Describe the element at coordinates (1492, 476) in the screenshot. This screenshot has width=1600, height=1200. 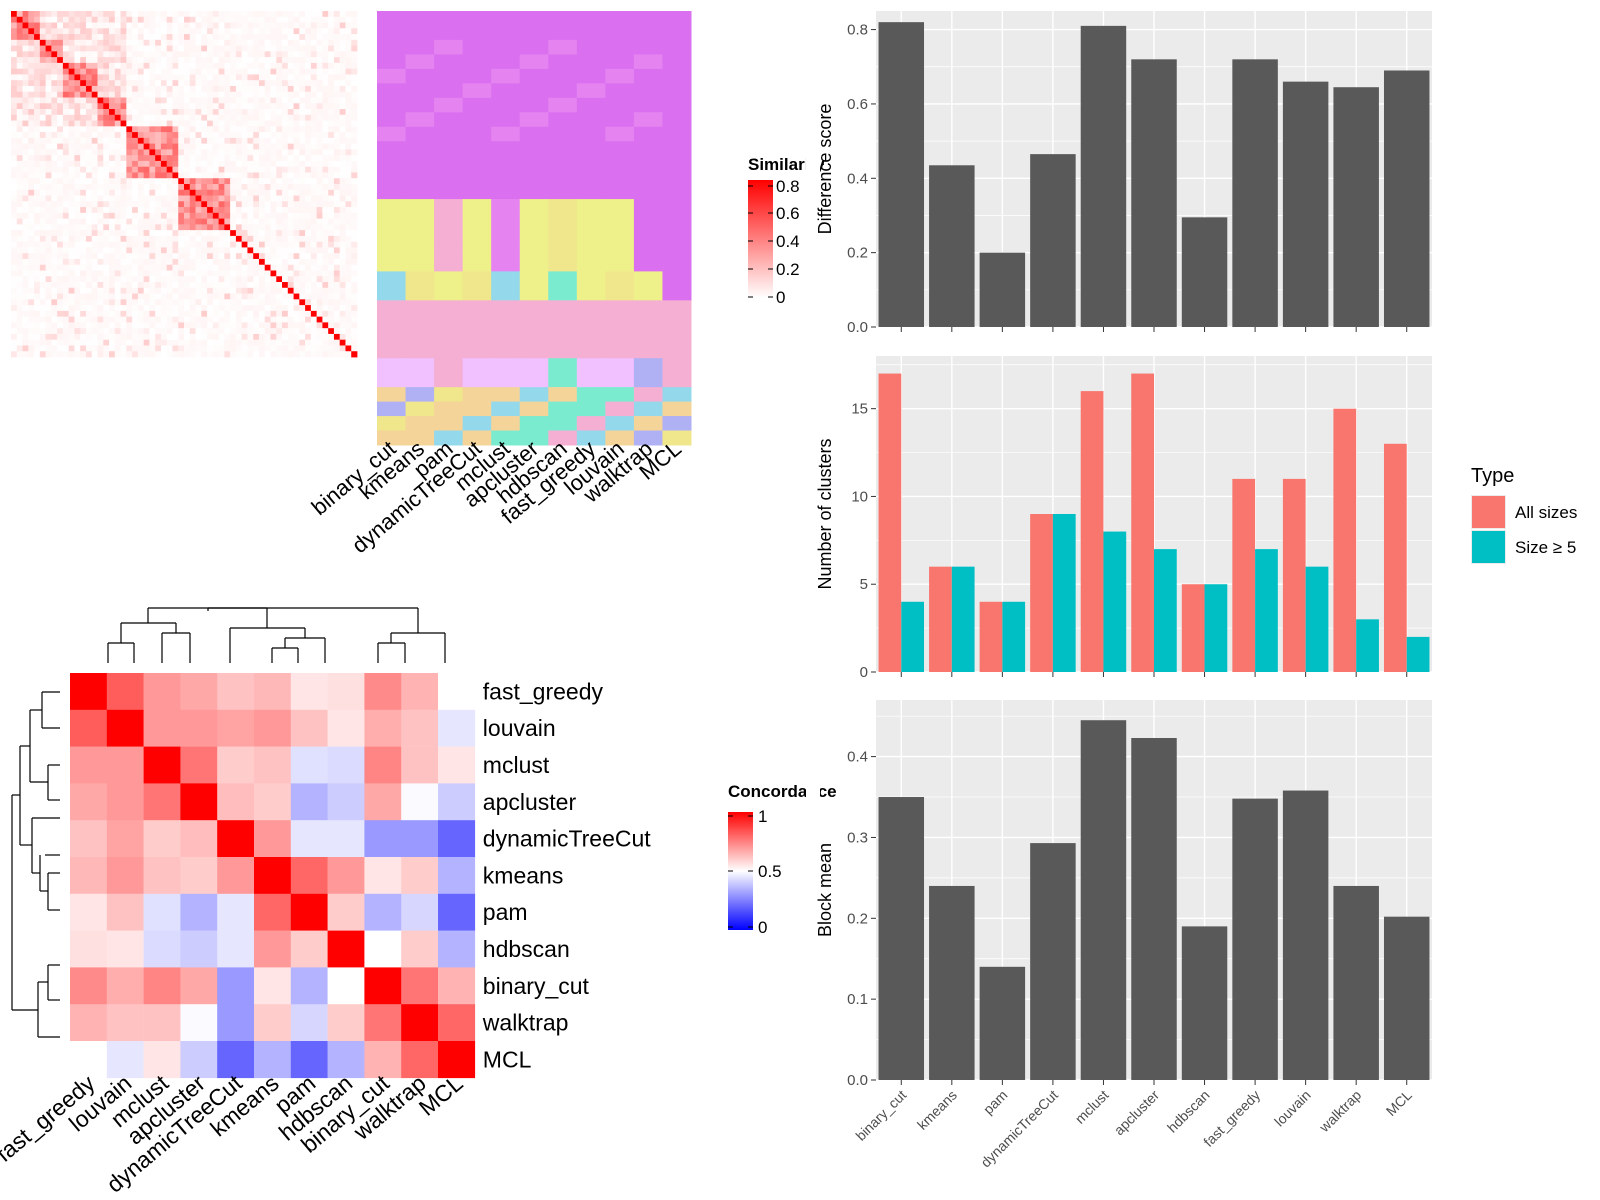
I see `type-legend-title: Type` at that location.